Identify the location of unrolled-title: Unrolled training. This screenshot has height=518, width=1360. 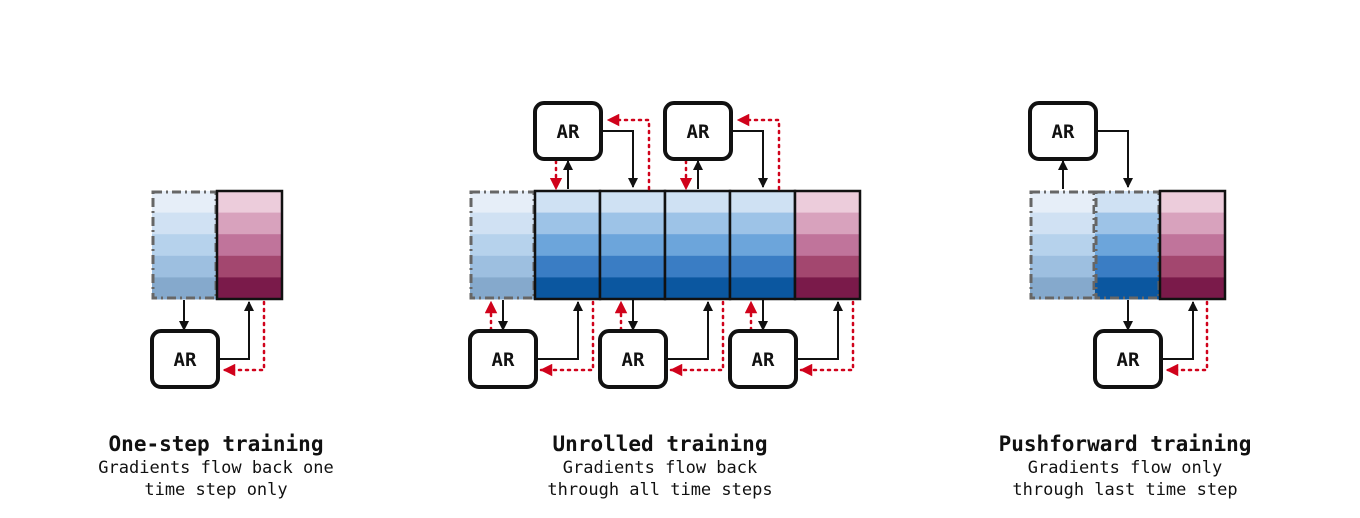
(660, 444).